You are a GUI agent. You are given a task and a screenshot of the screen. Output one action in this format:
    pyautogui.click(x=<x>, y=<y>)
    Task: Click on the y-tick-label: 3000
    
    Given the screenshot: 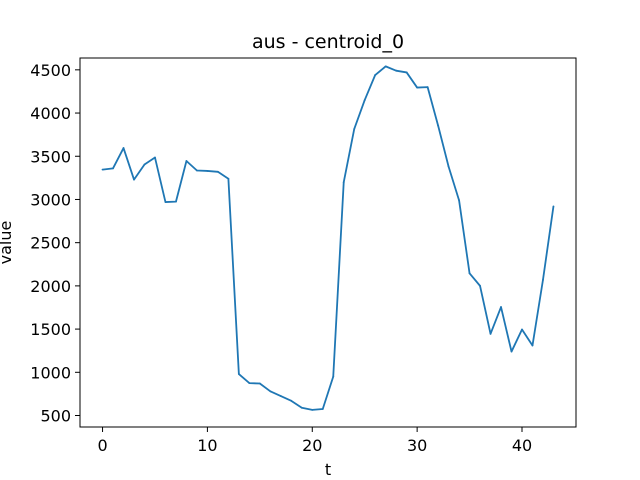 What is the action you would take?
    pyautogui.click(x=50, y=199)
    